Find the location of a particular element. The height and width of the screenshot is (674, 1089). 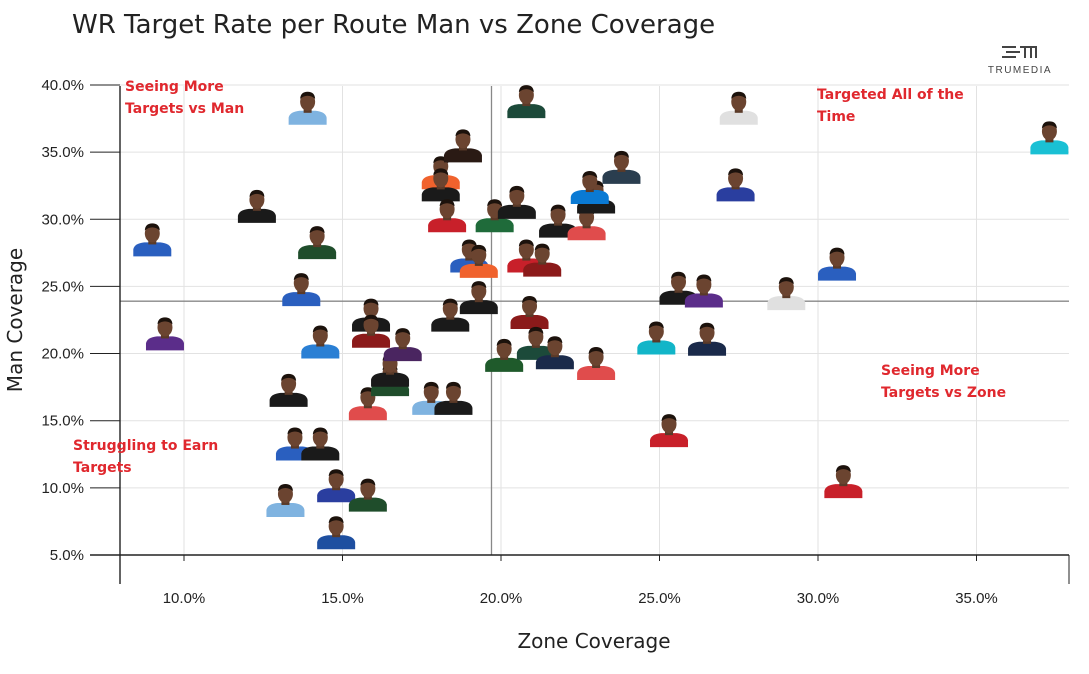

x-tick-label: 35.0% is located at coordinates (976, 598).